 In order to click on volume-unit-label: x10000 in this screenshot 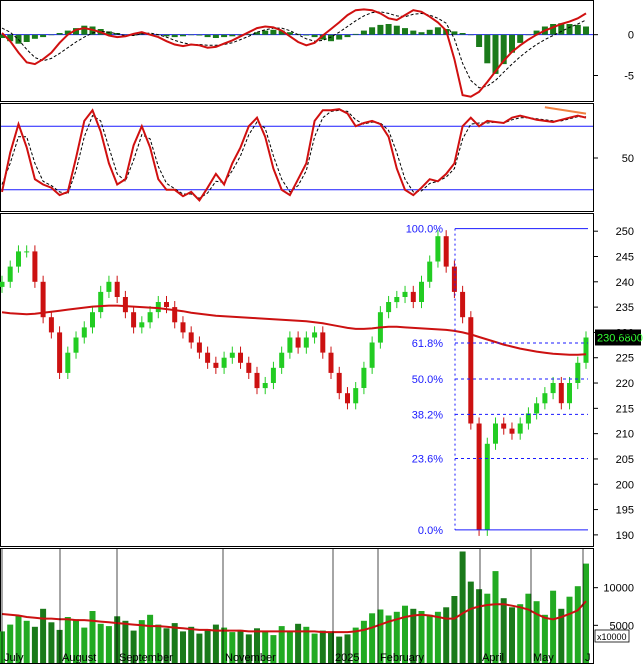, I will do `click(612, 637)`.